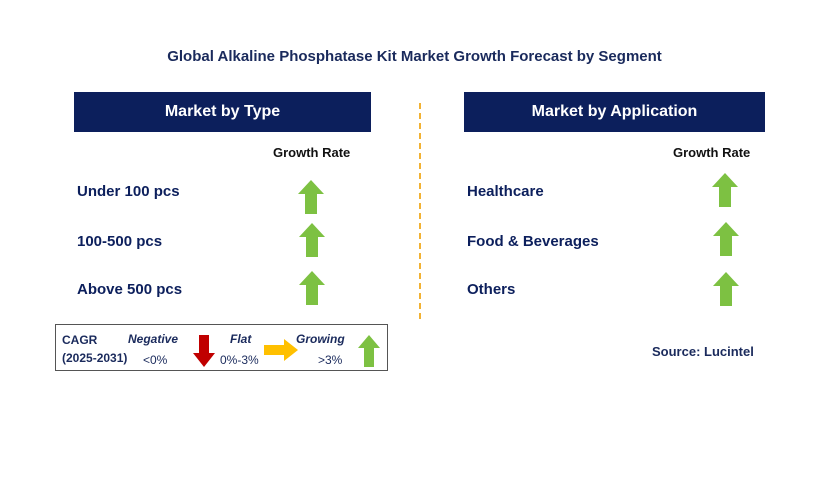 The image size is (829, 501). I want to click on source-credit: Source: Lucintel, so click(703, 351).